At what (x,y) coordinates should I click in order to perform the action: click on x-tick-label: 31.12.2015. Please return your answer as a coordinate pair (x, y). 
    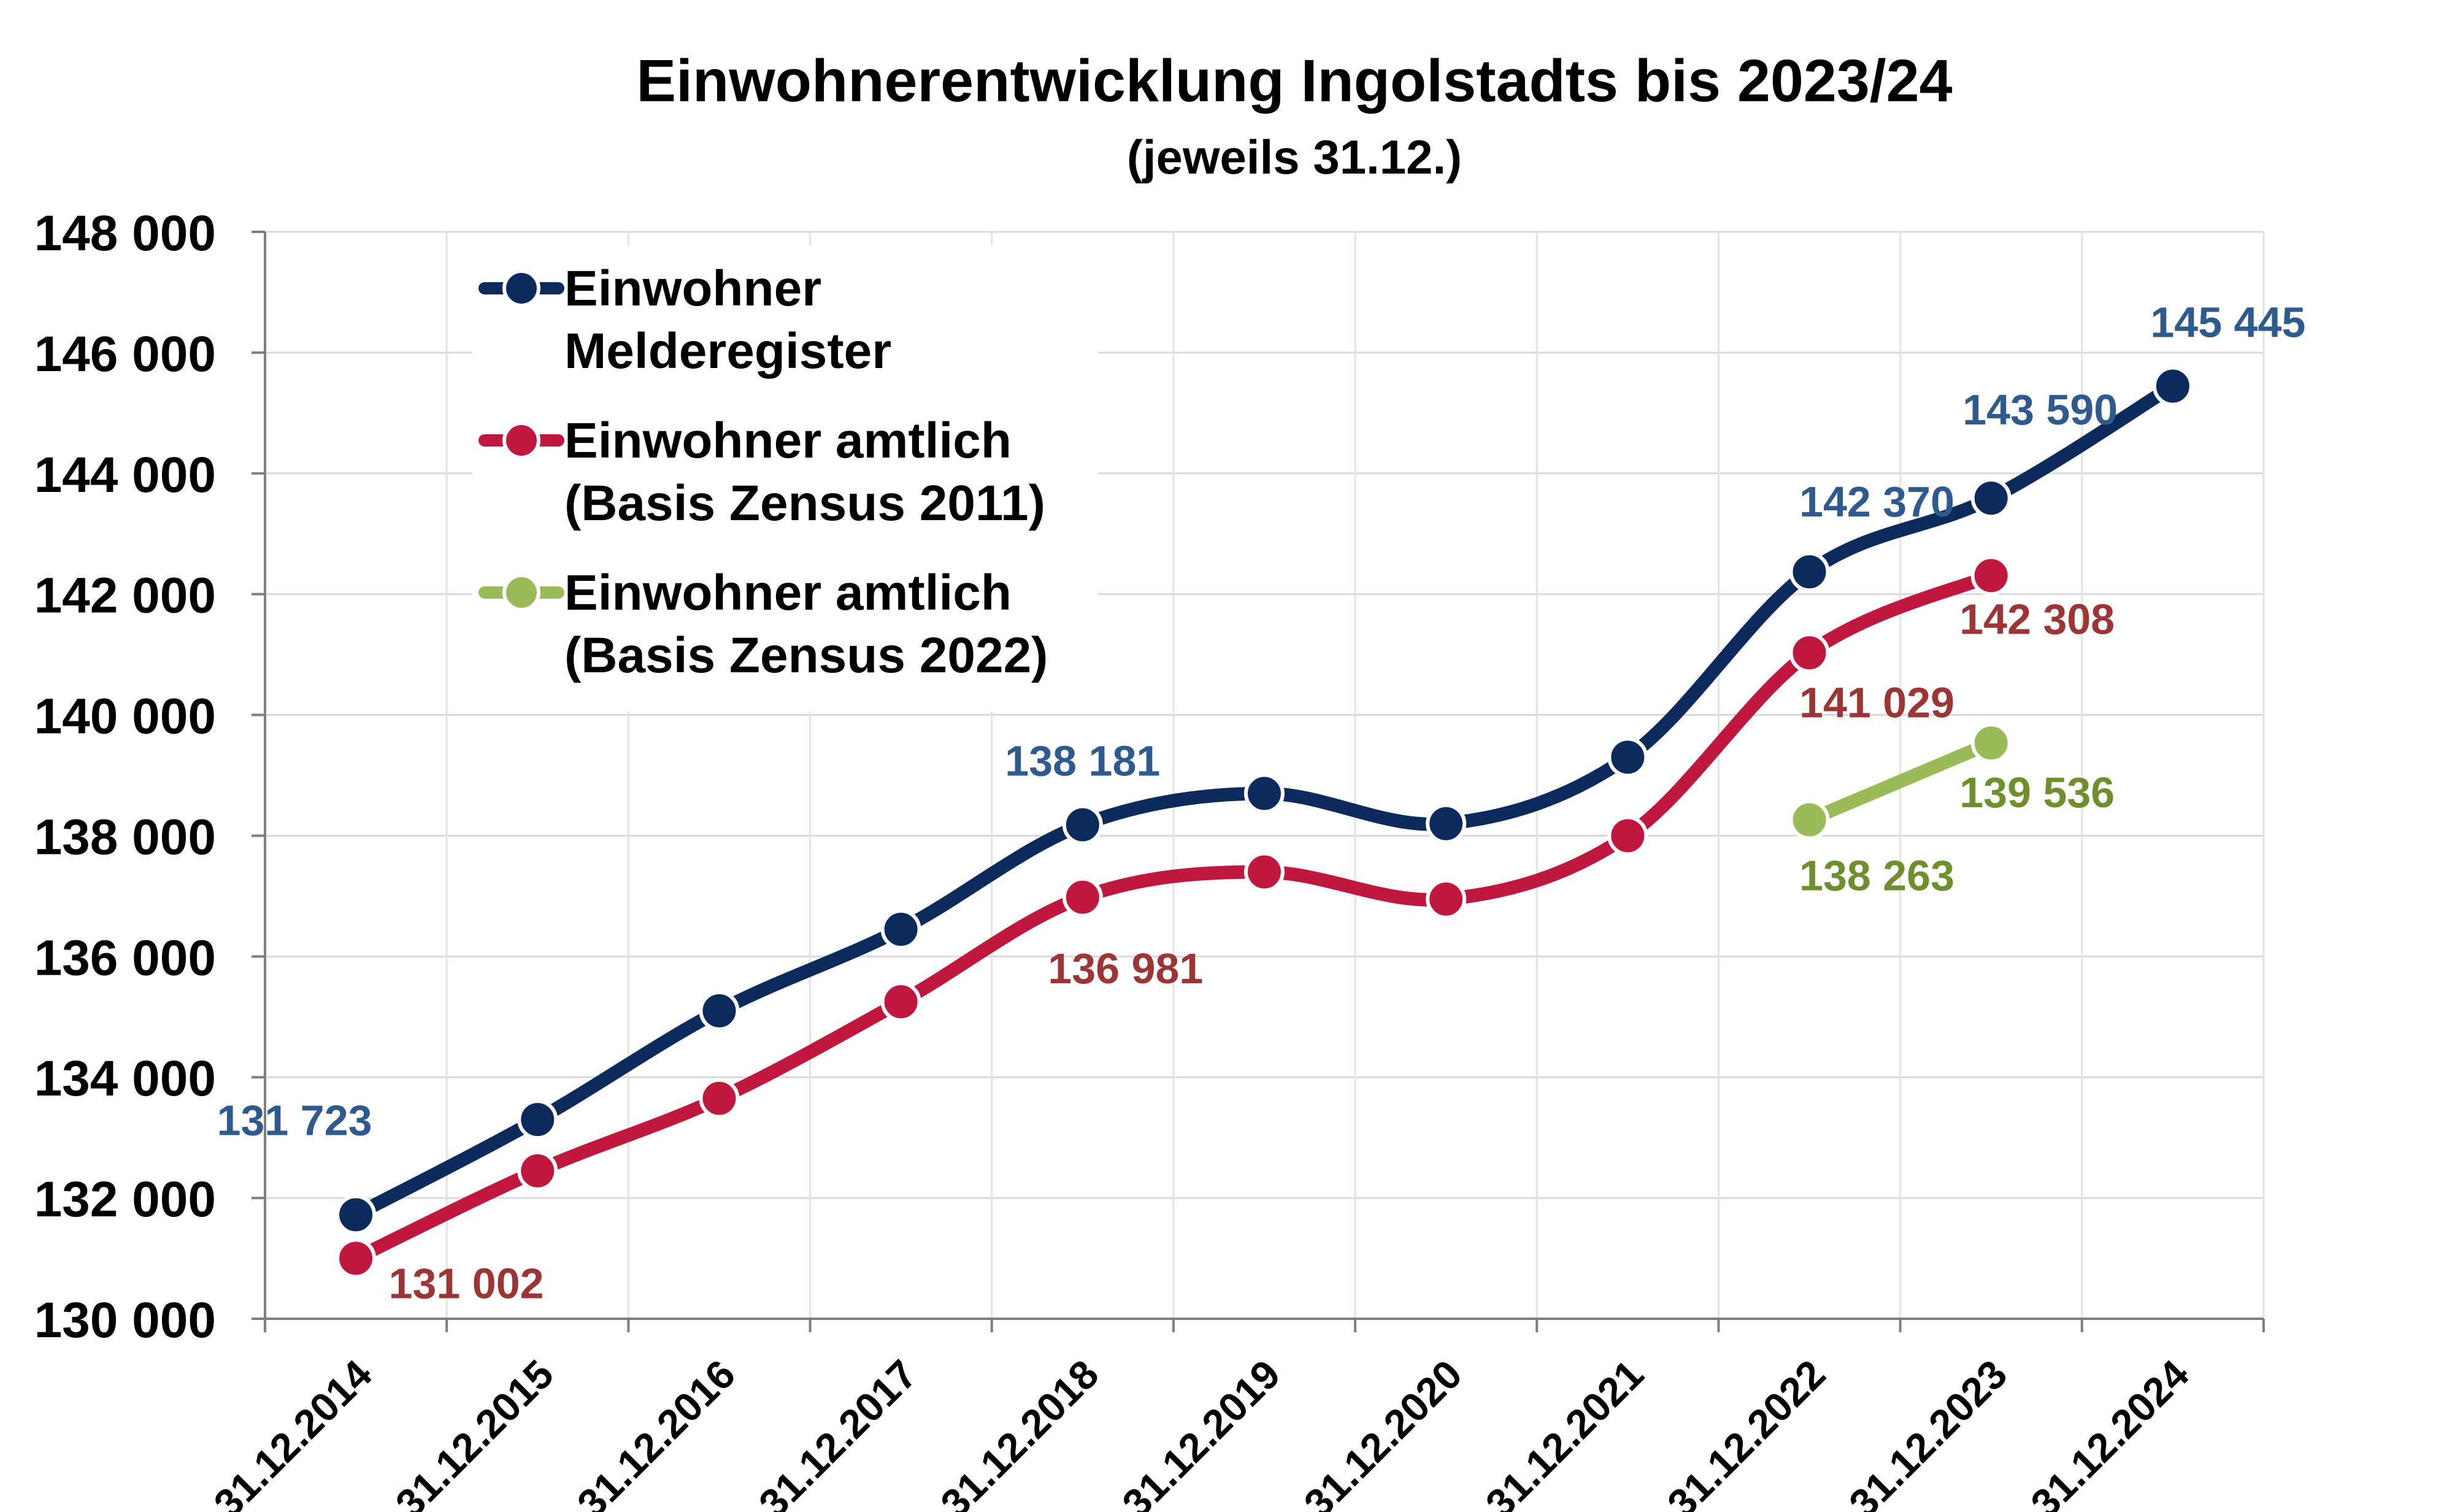
    Looking at the image, I should click on (474, 1432).